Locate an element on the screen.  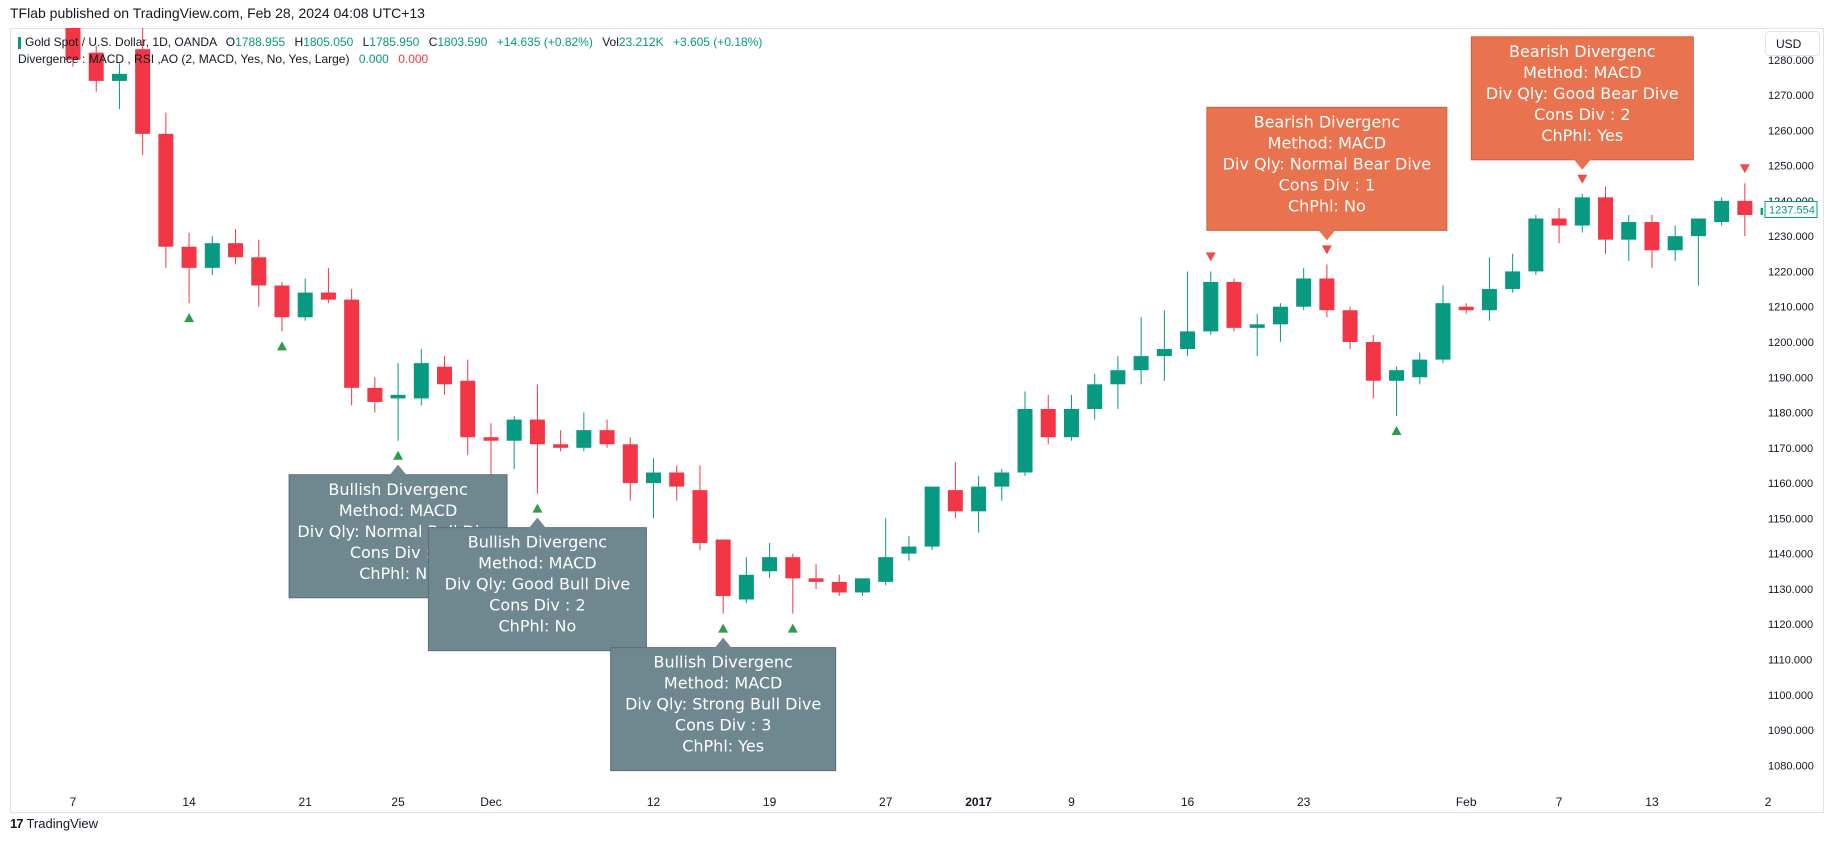
label-line: Cons Div : 2 is located at coordinates (1582, 114).